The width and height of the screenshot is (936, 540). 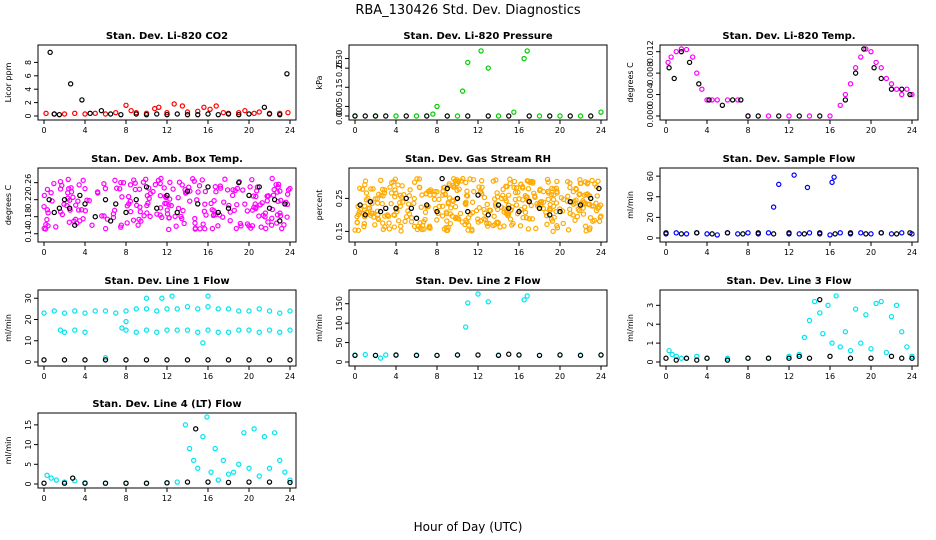 What do you see at coordinates (319, 82) in the screenshot?
I see `y-axis-label: kPa` at bounding box center [319, 82].